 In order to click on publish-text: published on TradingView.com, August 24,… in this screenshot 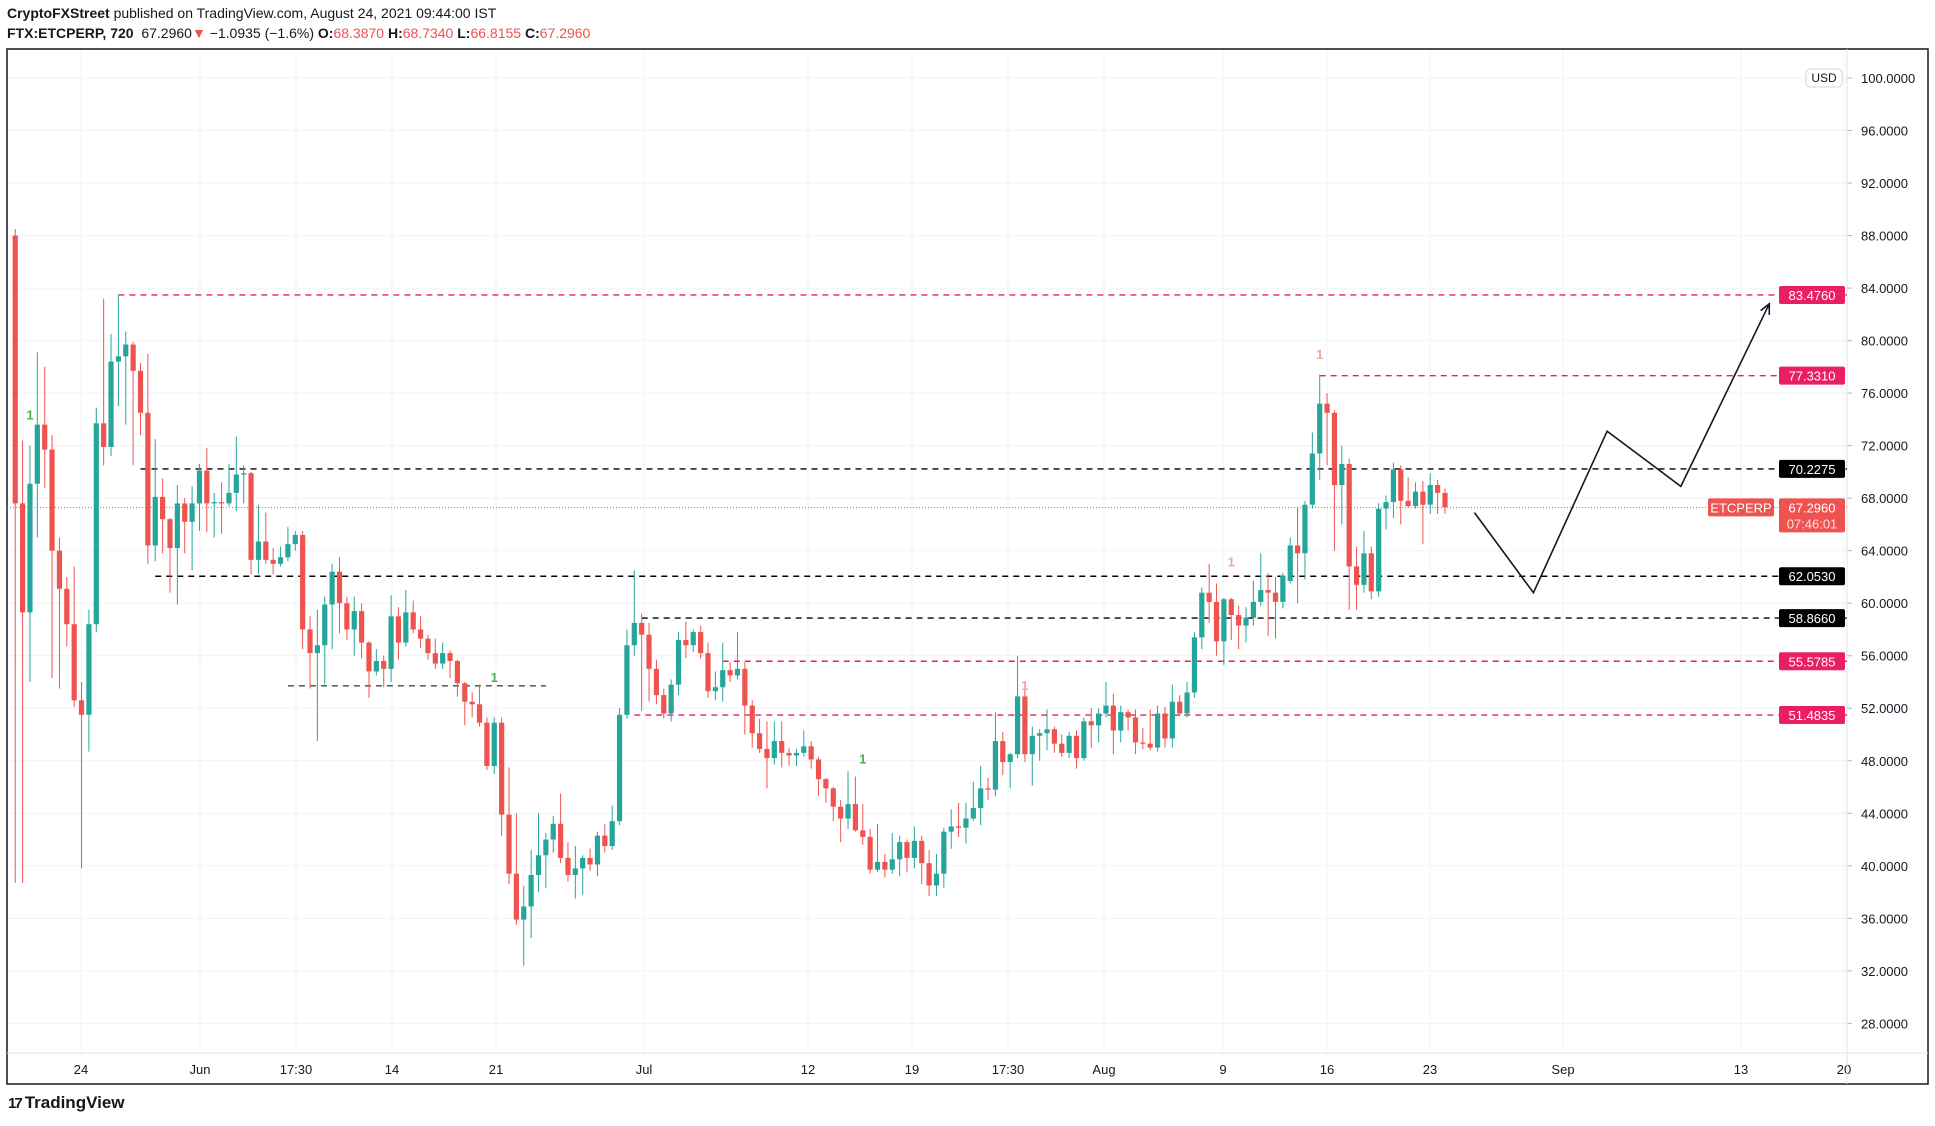, I will do `click(305, 13)`.